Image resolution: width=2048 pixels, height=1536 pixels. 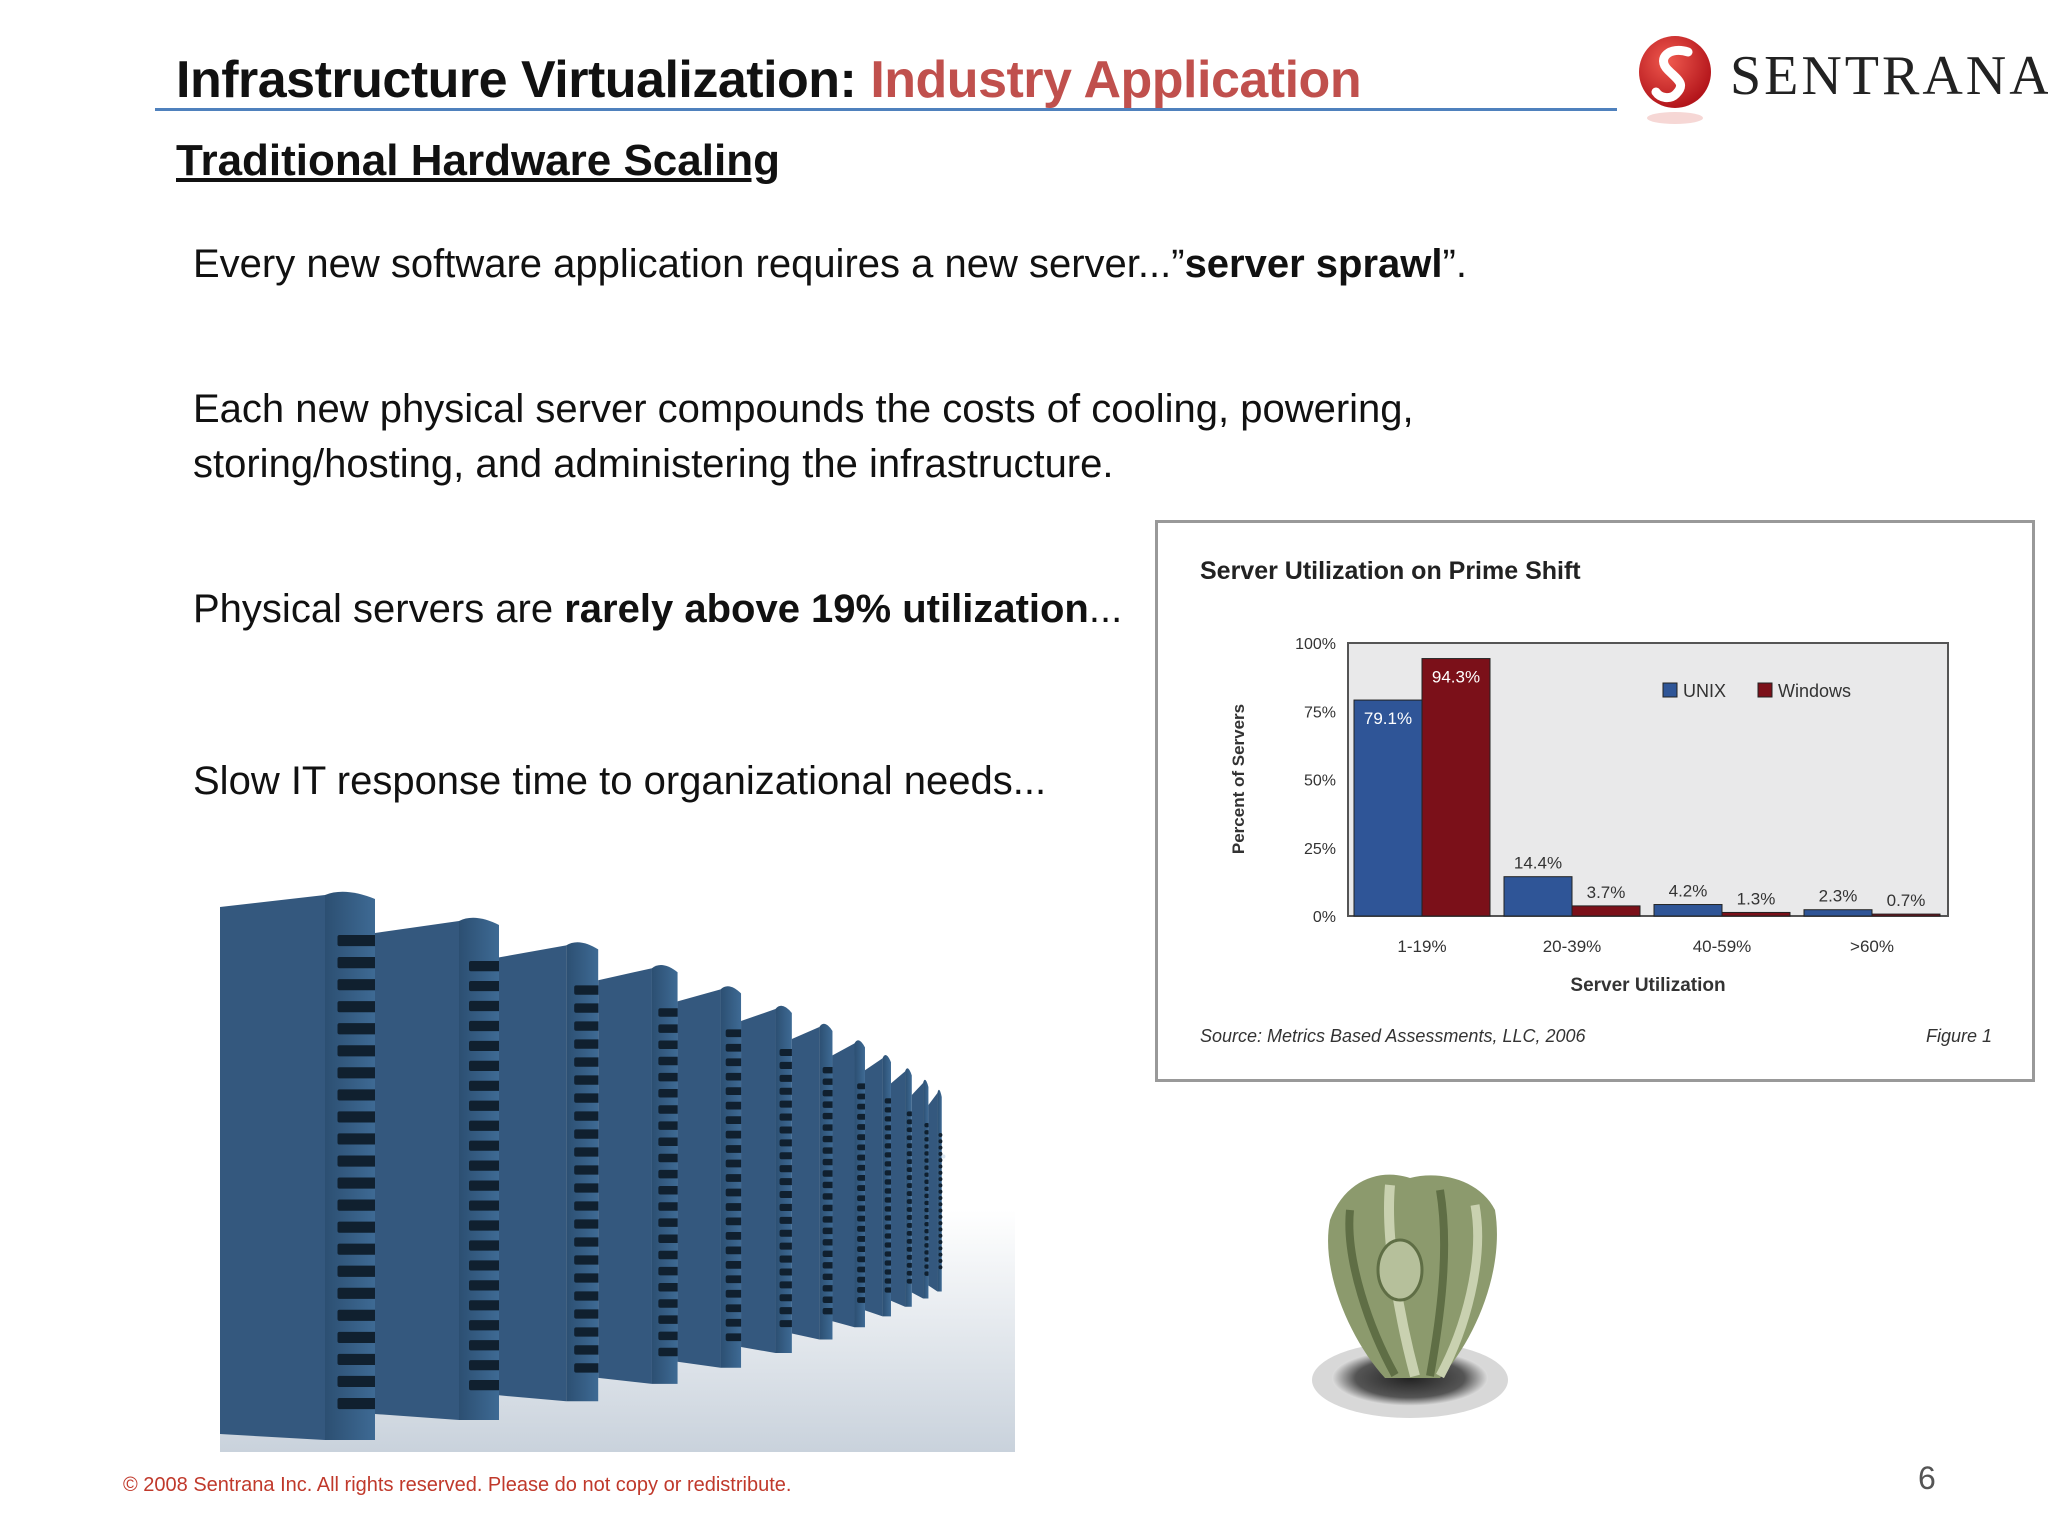 What do you see at coordinates (1538, 863) in the screenshot?
I see `bar-data-label: 14.4%` at bounding box center [1538, 863].